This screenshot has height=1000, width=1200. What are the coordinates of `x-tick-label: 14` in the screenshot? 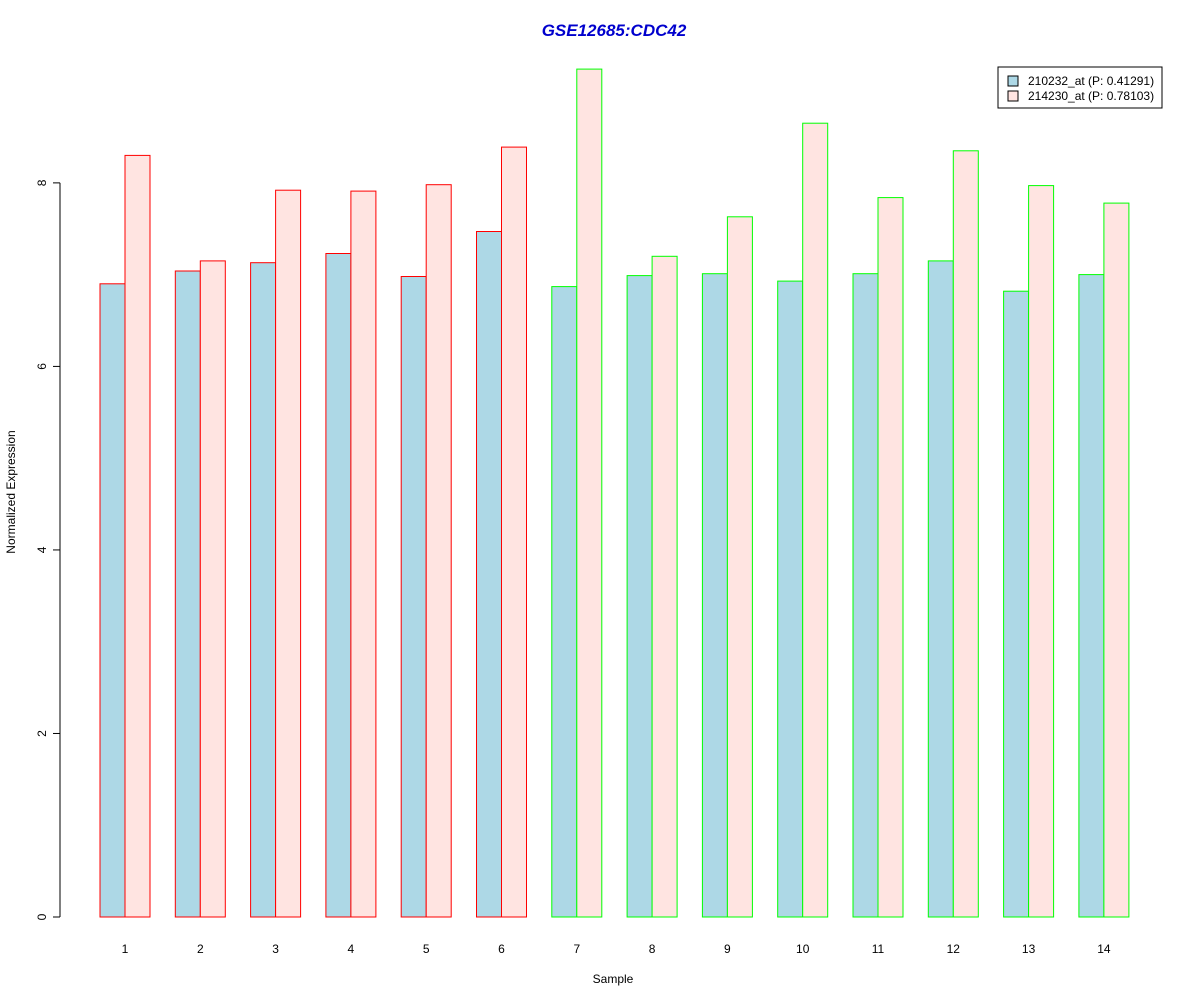 It's located at (1104, 949).